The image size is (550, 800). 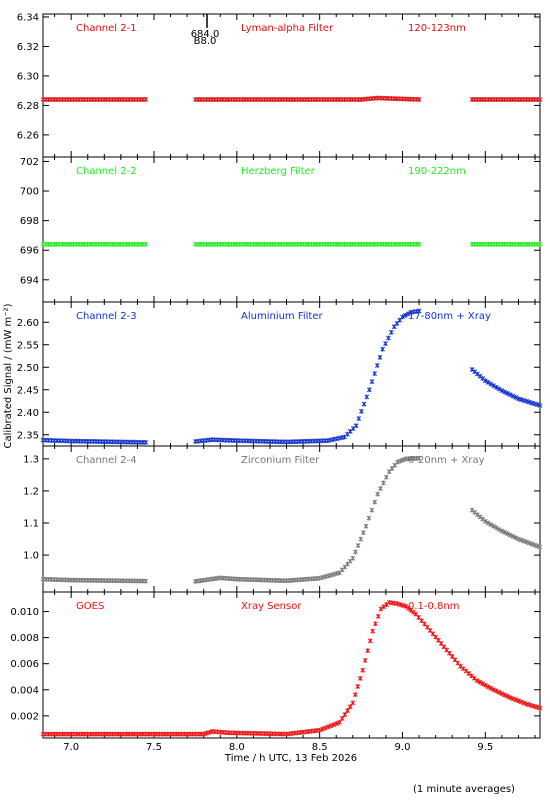 I want to click on panel-filter-label: Herzberg Filter, so click(x=278, y=171).